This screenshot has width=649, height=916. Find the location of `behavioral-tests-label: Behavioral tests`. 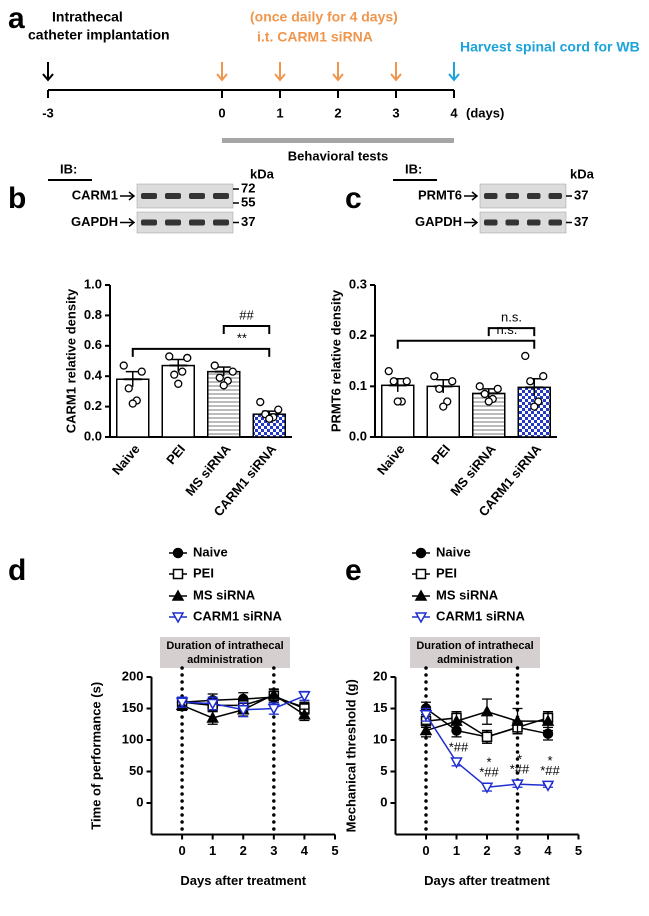

behavioral-tests-label: Behavioral tests is located at coordinates (338, 155).